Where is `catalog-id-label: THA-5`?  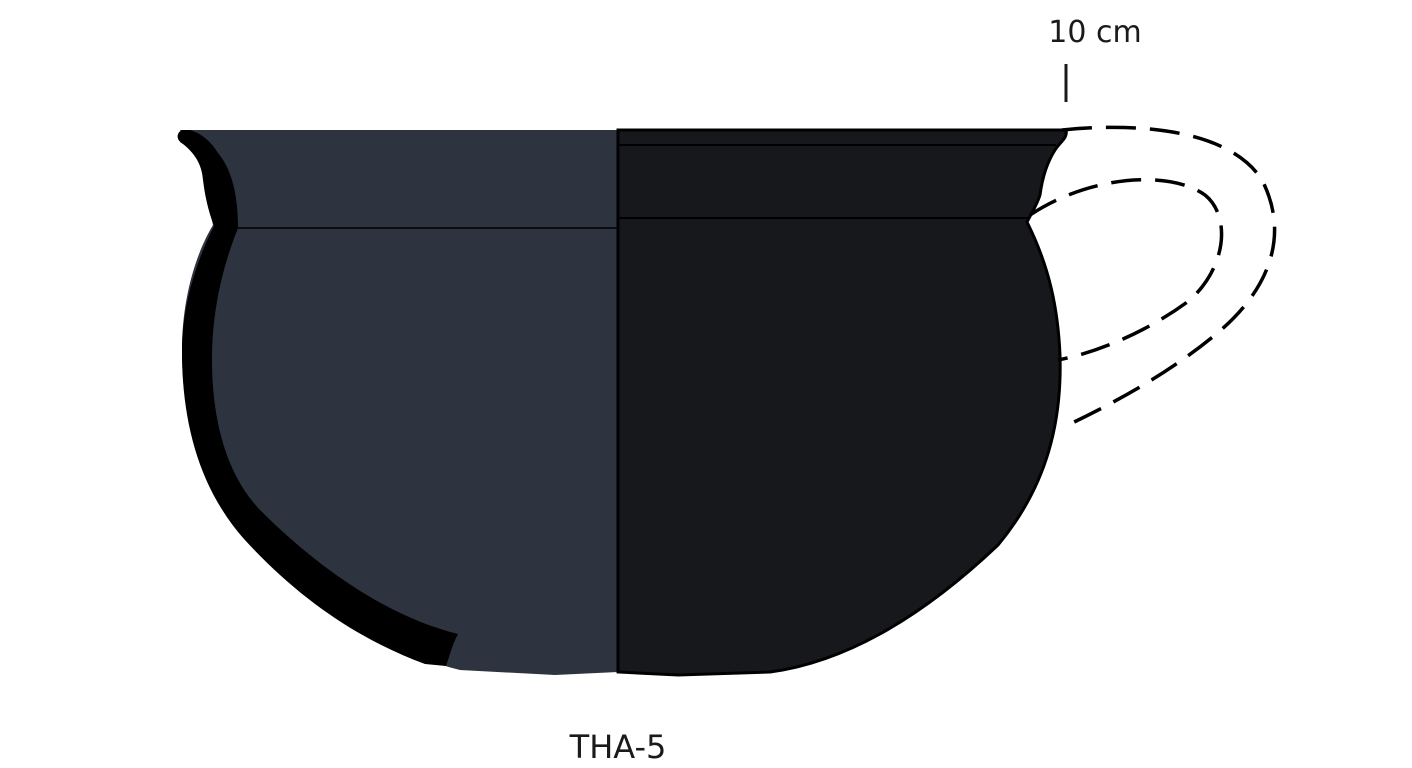
catalog-id-label: THA-5 is located at coordinates (618, 747).